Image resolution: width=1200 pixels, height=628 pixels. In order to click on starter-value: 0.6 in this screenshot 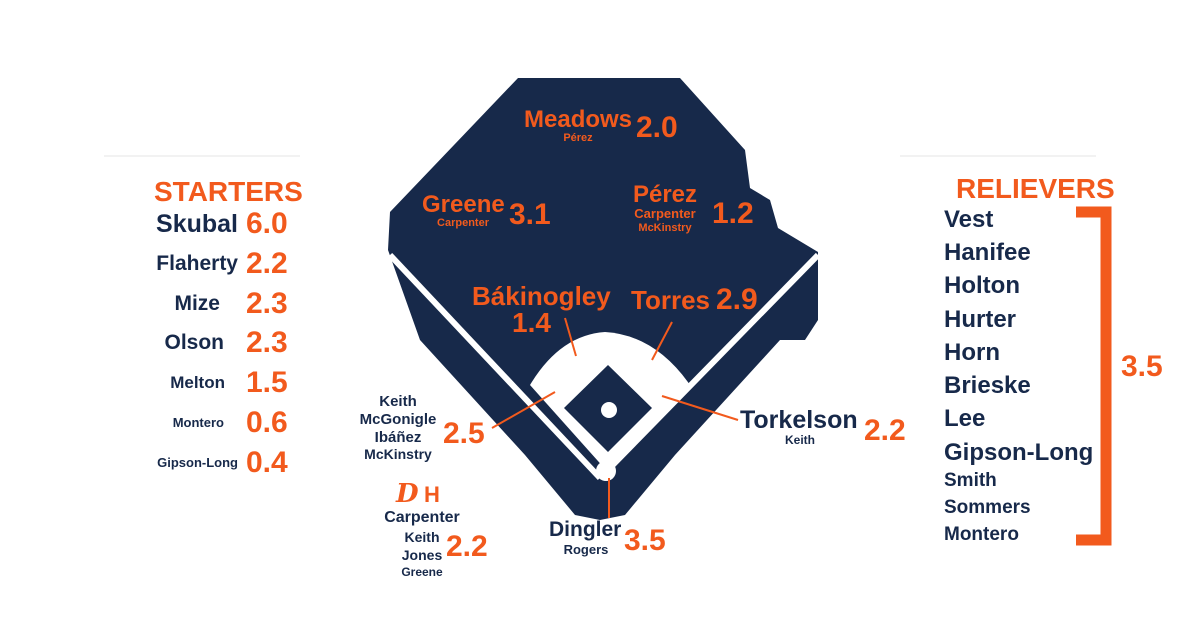, I will do `click(267, 422)`.